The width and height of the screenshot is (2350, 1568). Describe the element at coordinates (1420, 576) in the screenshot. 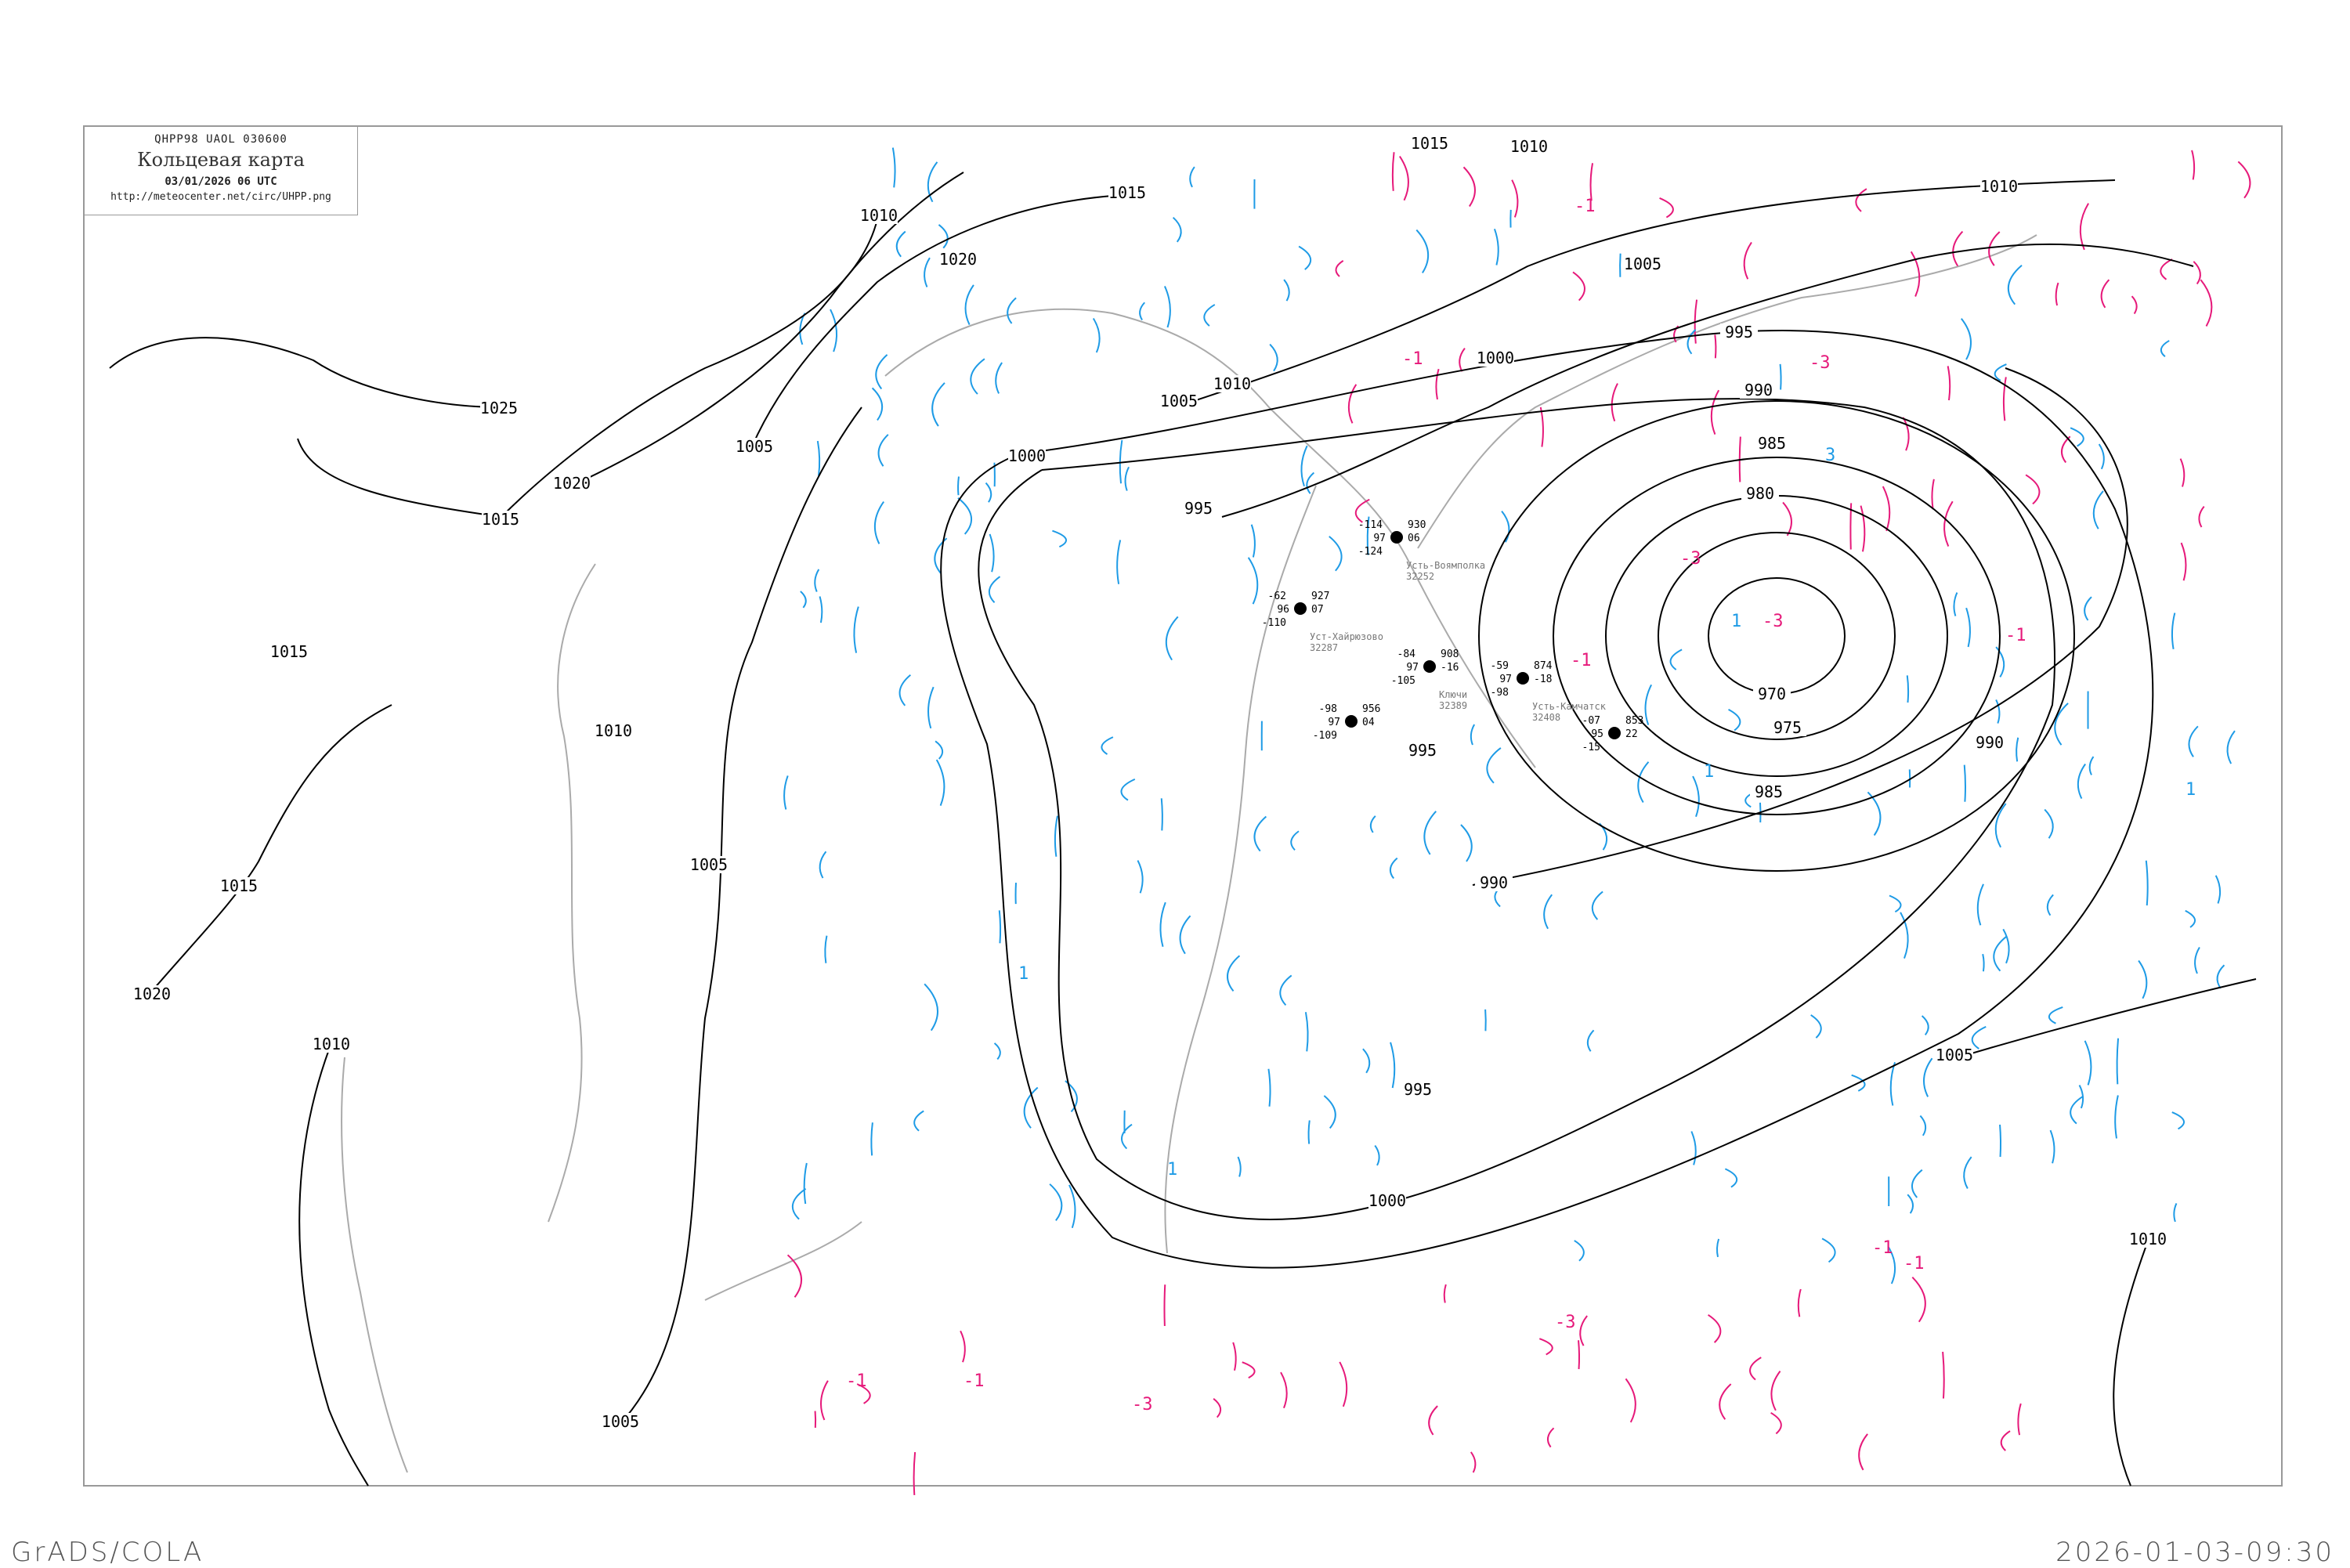

I see `station-id: 32252` at that location.